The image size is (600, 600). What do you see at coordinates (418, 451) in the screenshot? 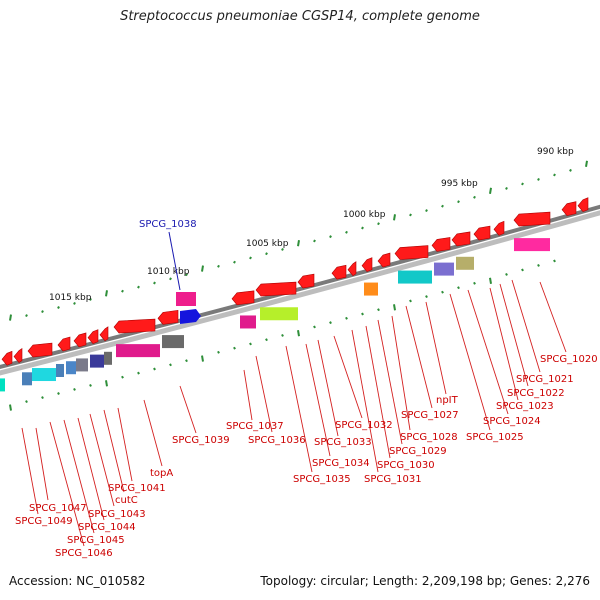
I see `gene-label-spcg-1029: SPCG_1029` at bounding box center [418, 451].